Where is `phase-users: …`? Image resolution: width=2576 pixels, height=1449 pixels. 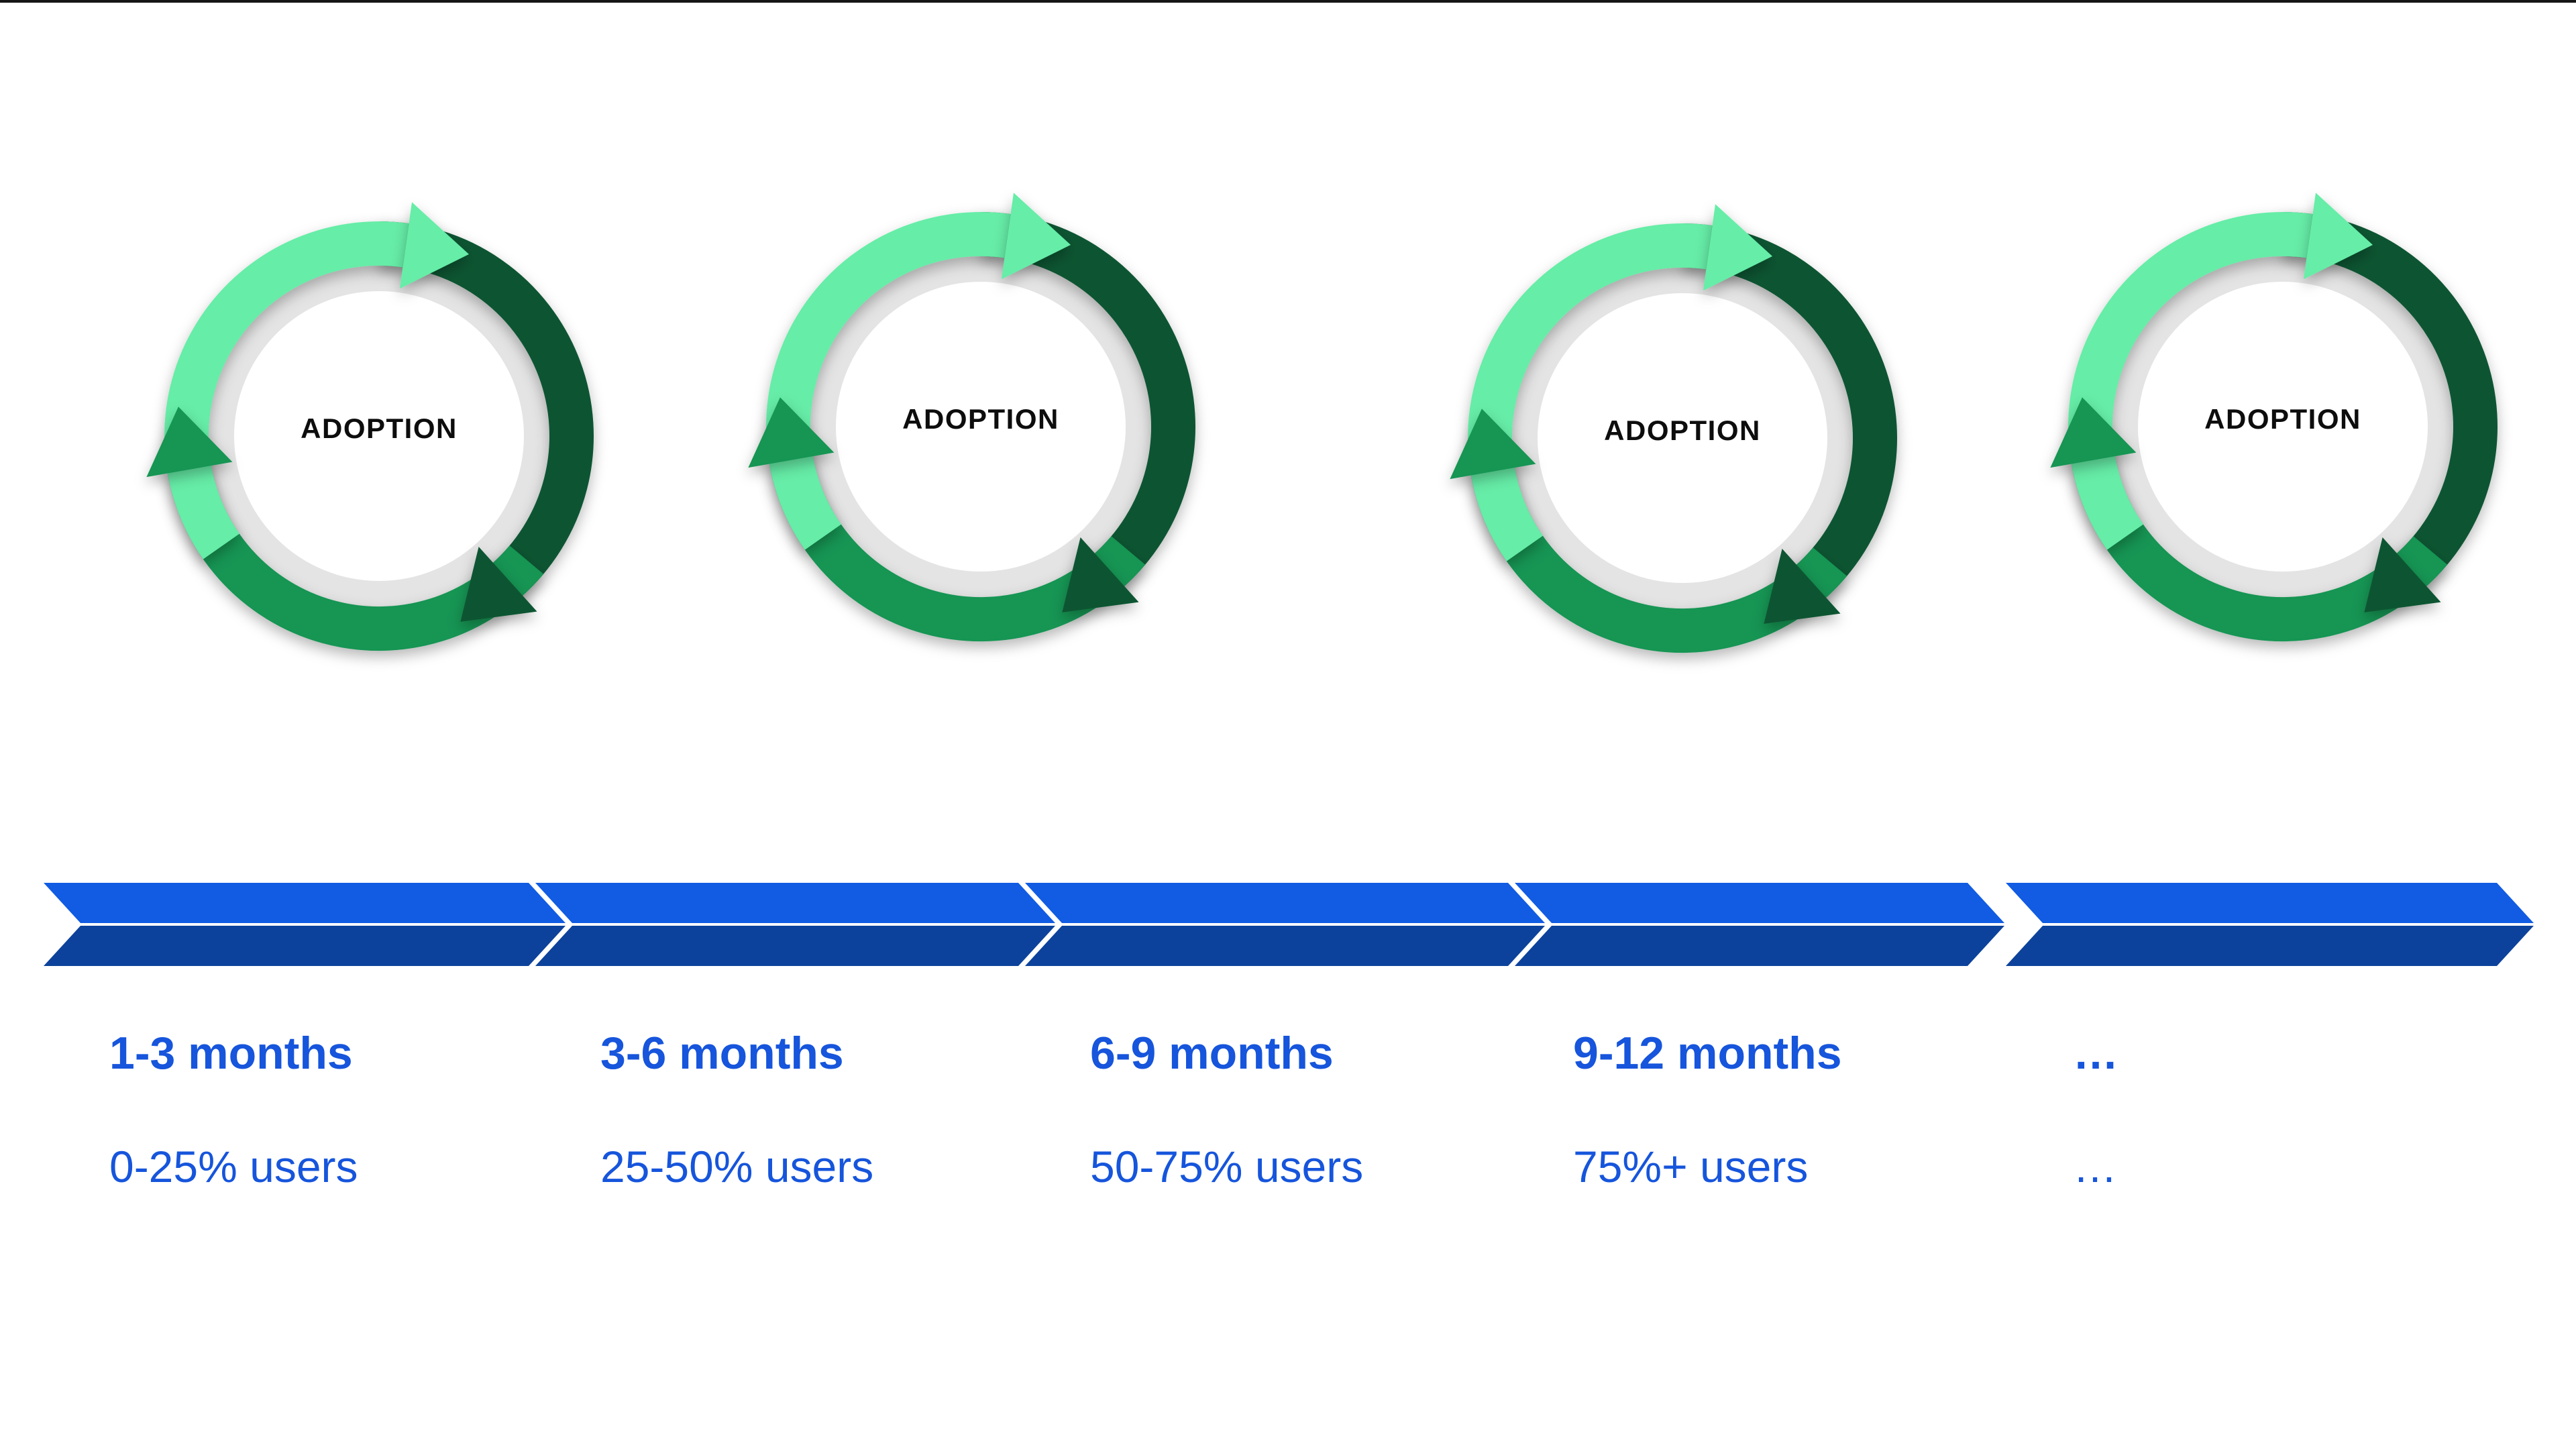 phase-users: … is located at coordinates (2095, 1166).